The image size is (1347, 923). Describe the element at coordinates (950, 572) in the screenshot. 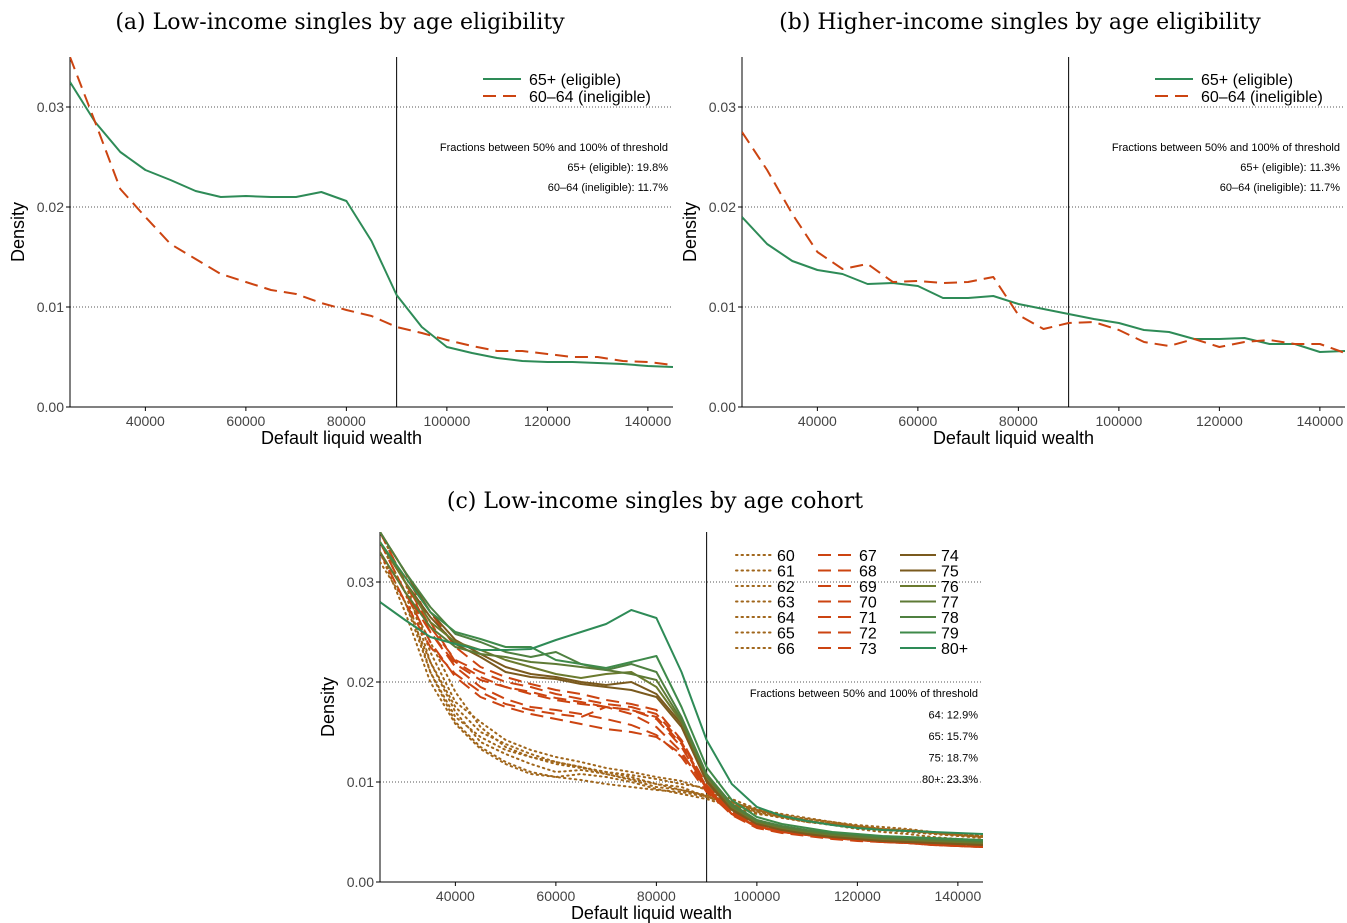

I see `legend-label: 75` at that location.